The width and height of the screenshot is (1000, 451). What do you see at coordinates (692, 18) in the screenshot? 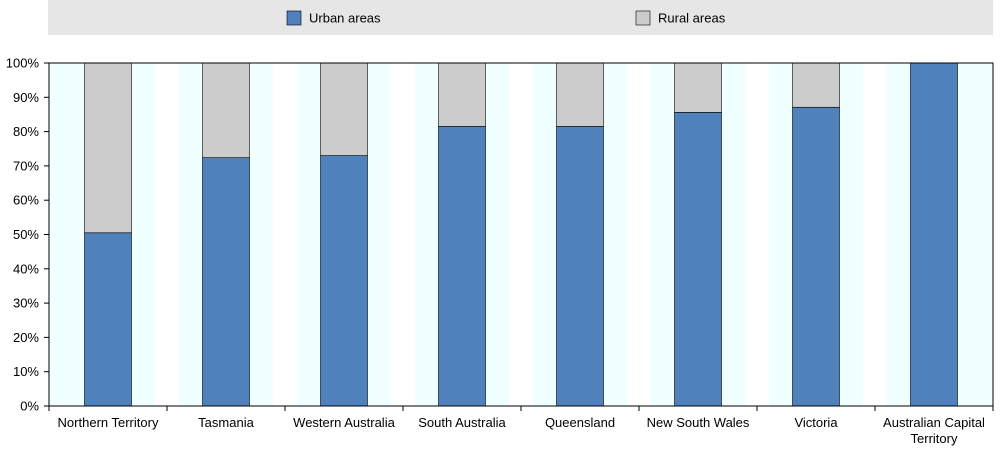
I see `legend-label-rural: Rural areas` at bounding box center [692, 18].